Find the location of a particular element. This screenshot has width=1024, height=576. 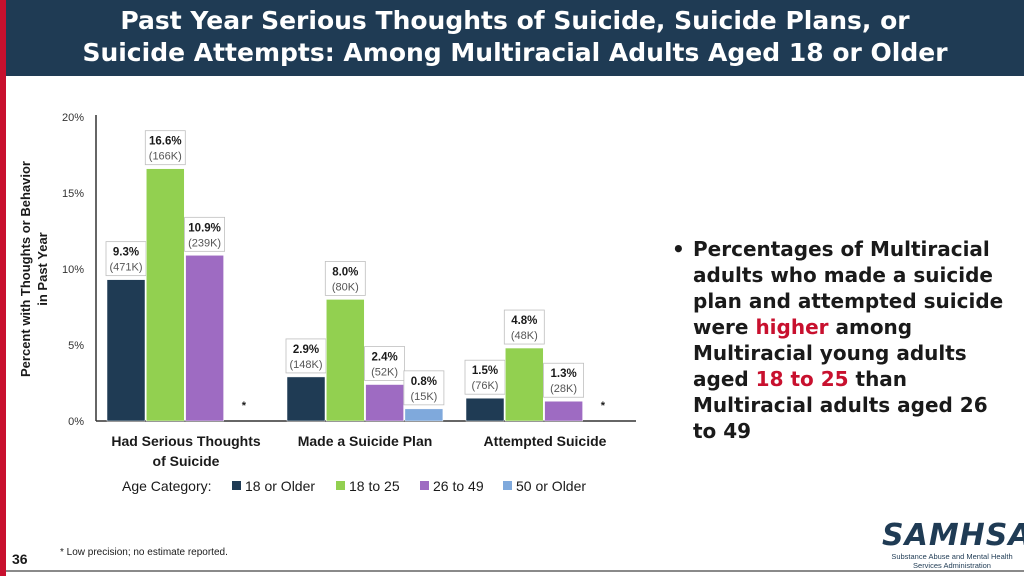

data-label-count: (28K) is located at coordinates (563, 389).